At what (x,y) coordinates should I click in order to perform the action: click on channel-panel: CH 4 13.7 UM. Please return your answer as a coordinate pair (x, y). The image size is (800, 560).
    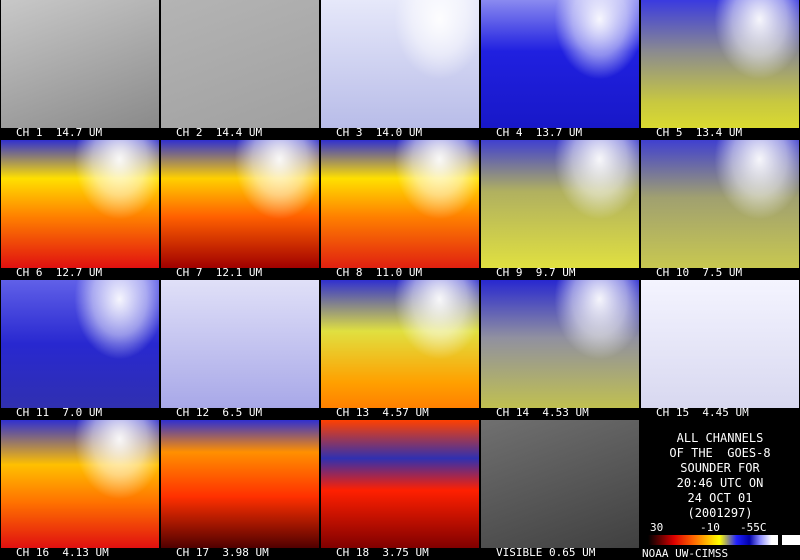
    Looking at the image, I should click on (560, 70).